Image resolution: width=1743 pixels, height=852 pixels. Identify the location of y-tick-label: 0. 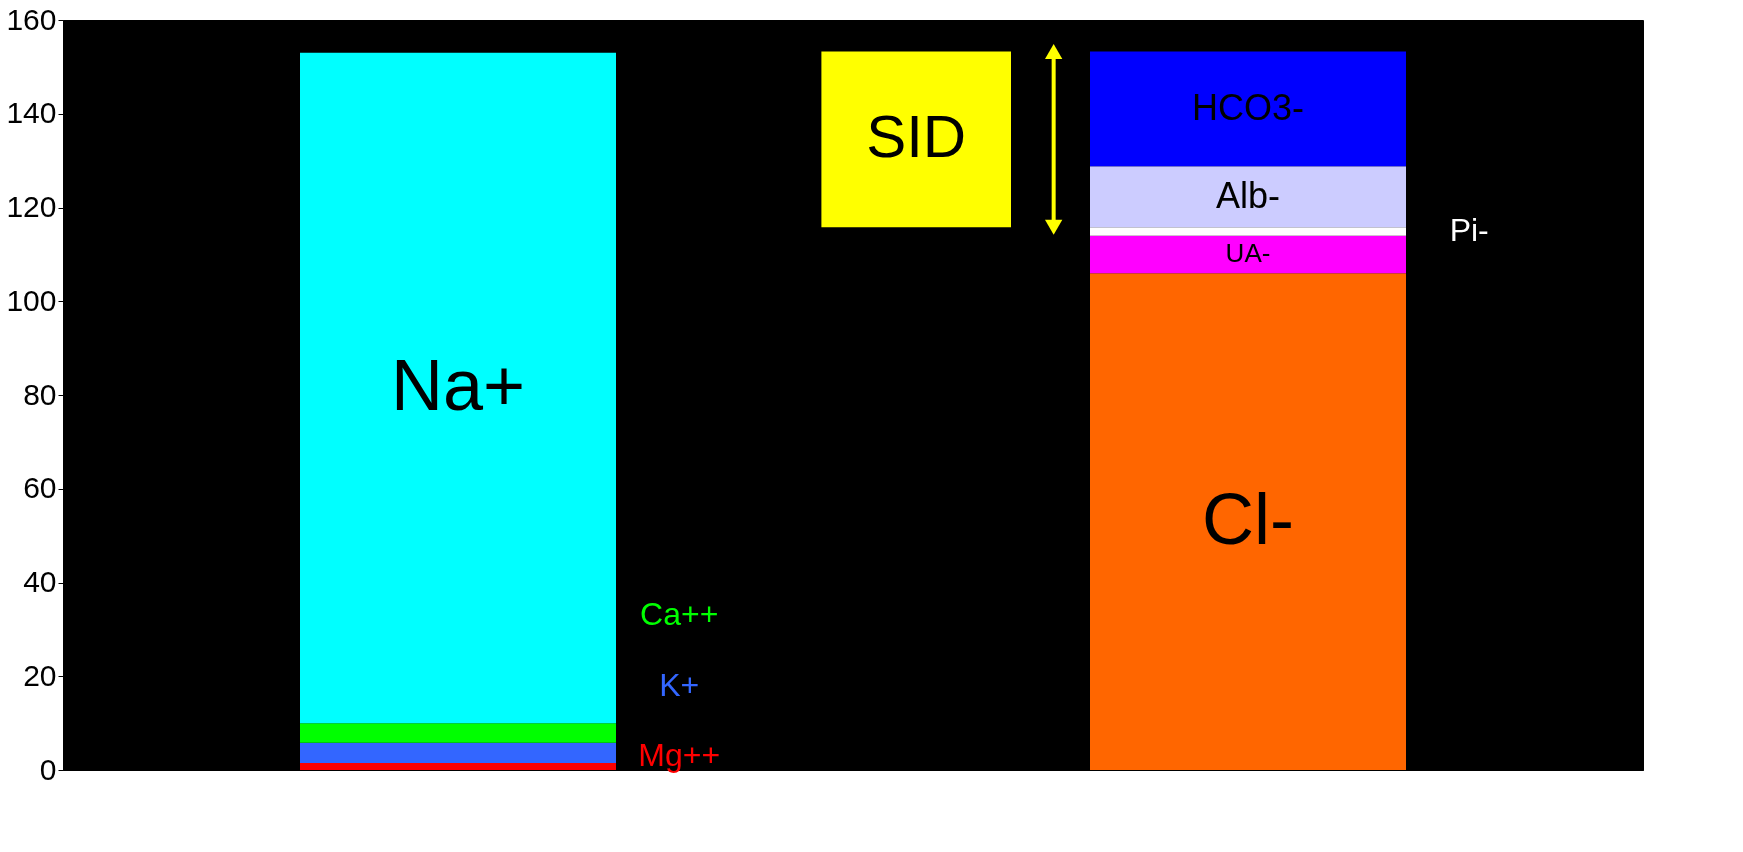
(48, 769).